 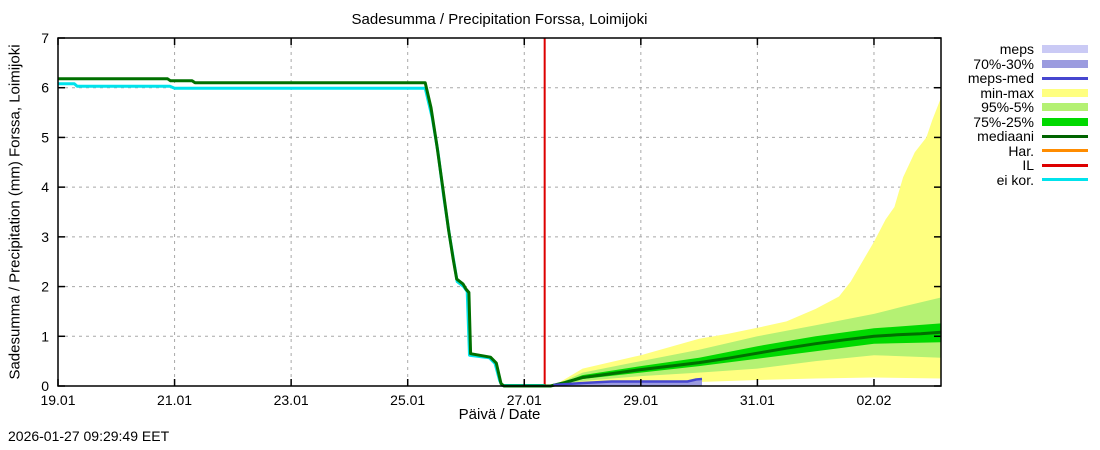 What do you see at coordinates (45, 38) in the screenshot?
I see `y-tick-label: 7` at bounding box center [45, 38].